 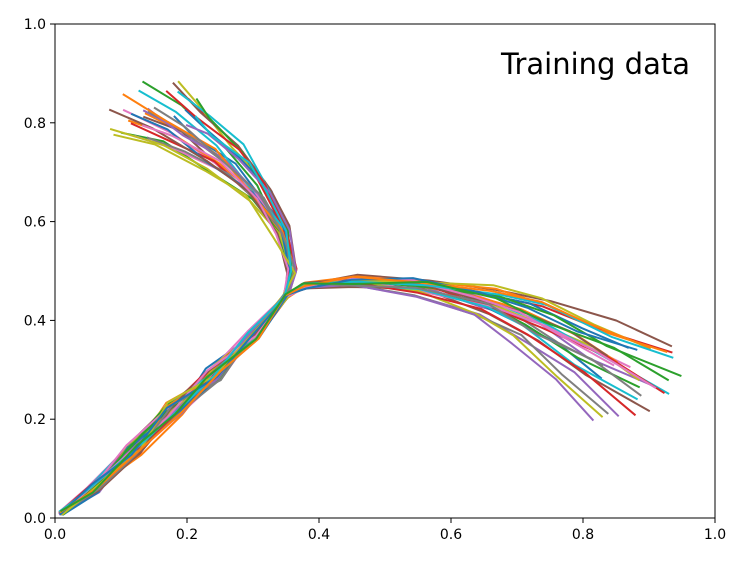 What do you see at coordinates (35, 519) in the screenshot?
I see `y-tick-label: 0.0` at bounding box center [35, 519].